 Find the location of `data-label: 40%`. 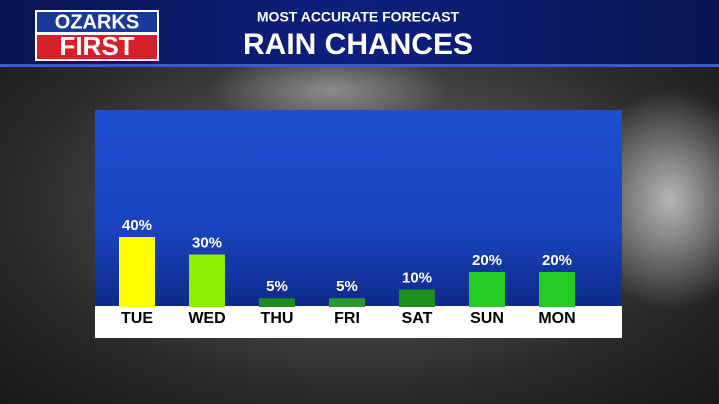

data-label: 40% is located at coordinates (137, 225).